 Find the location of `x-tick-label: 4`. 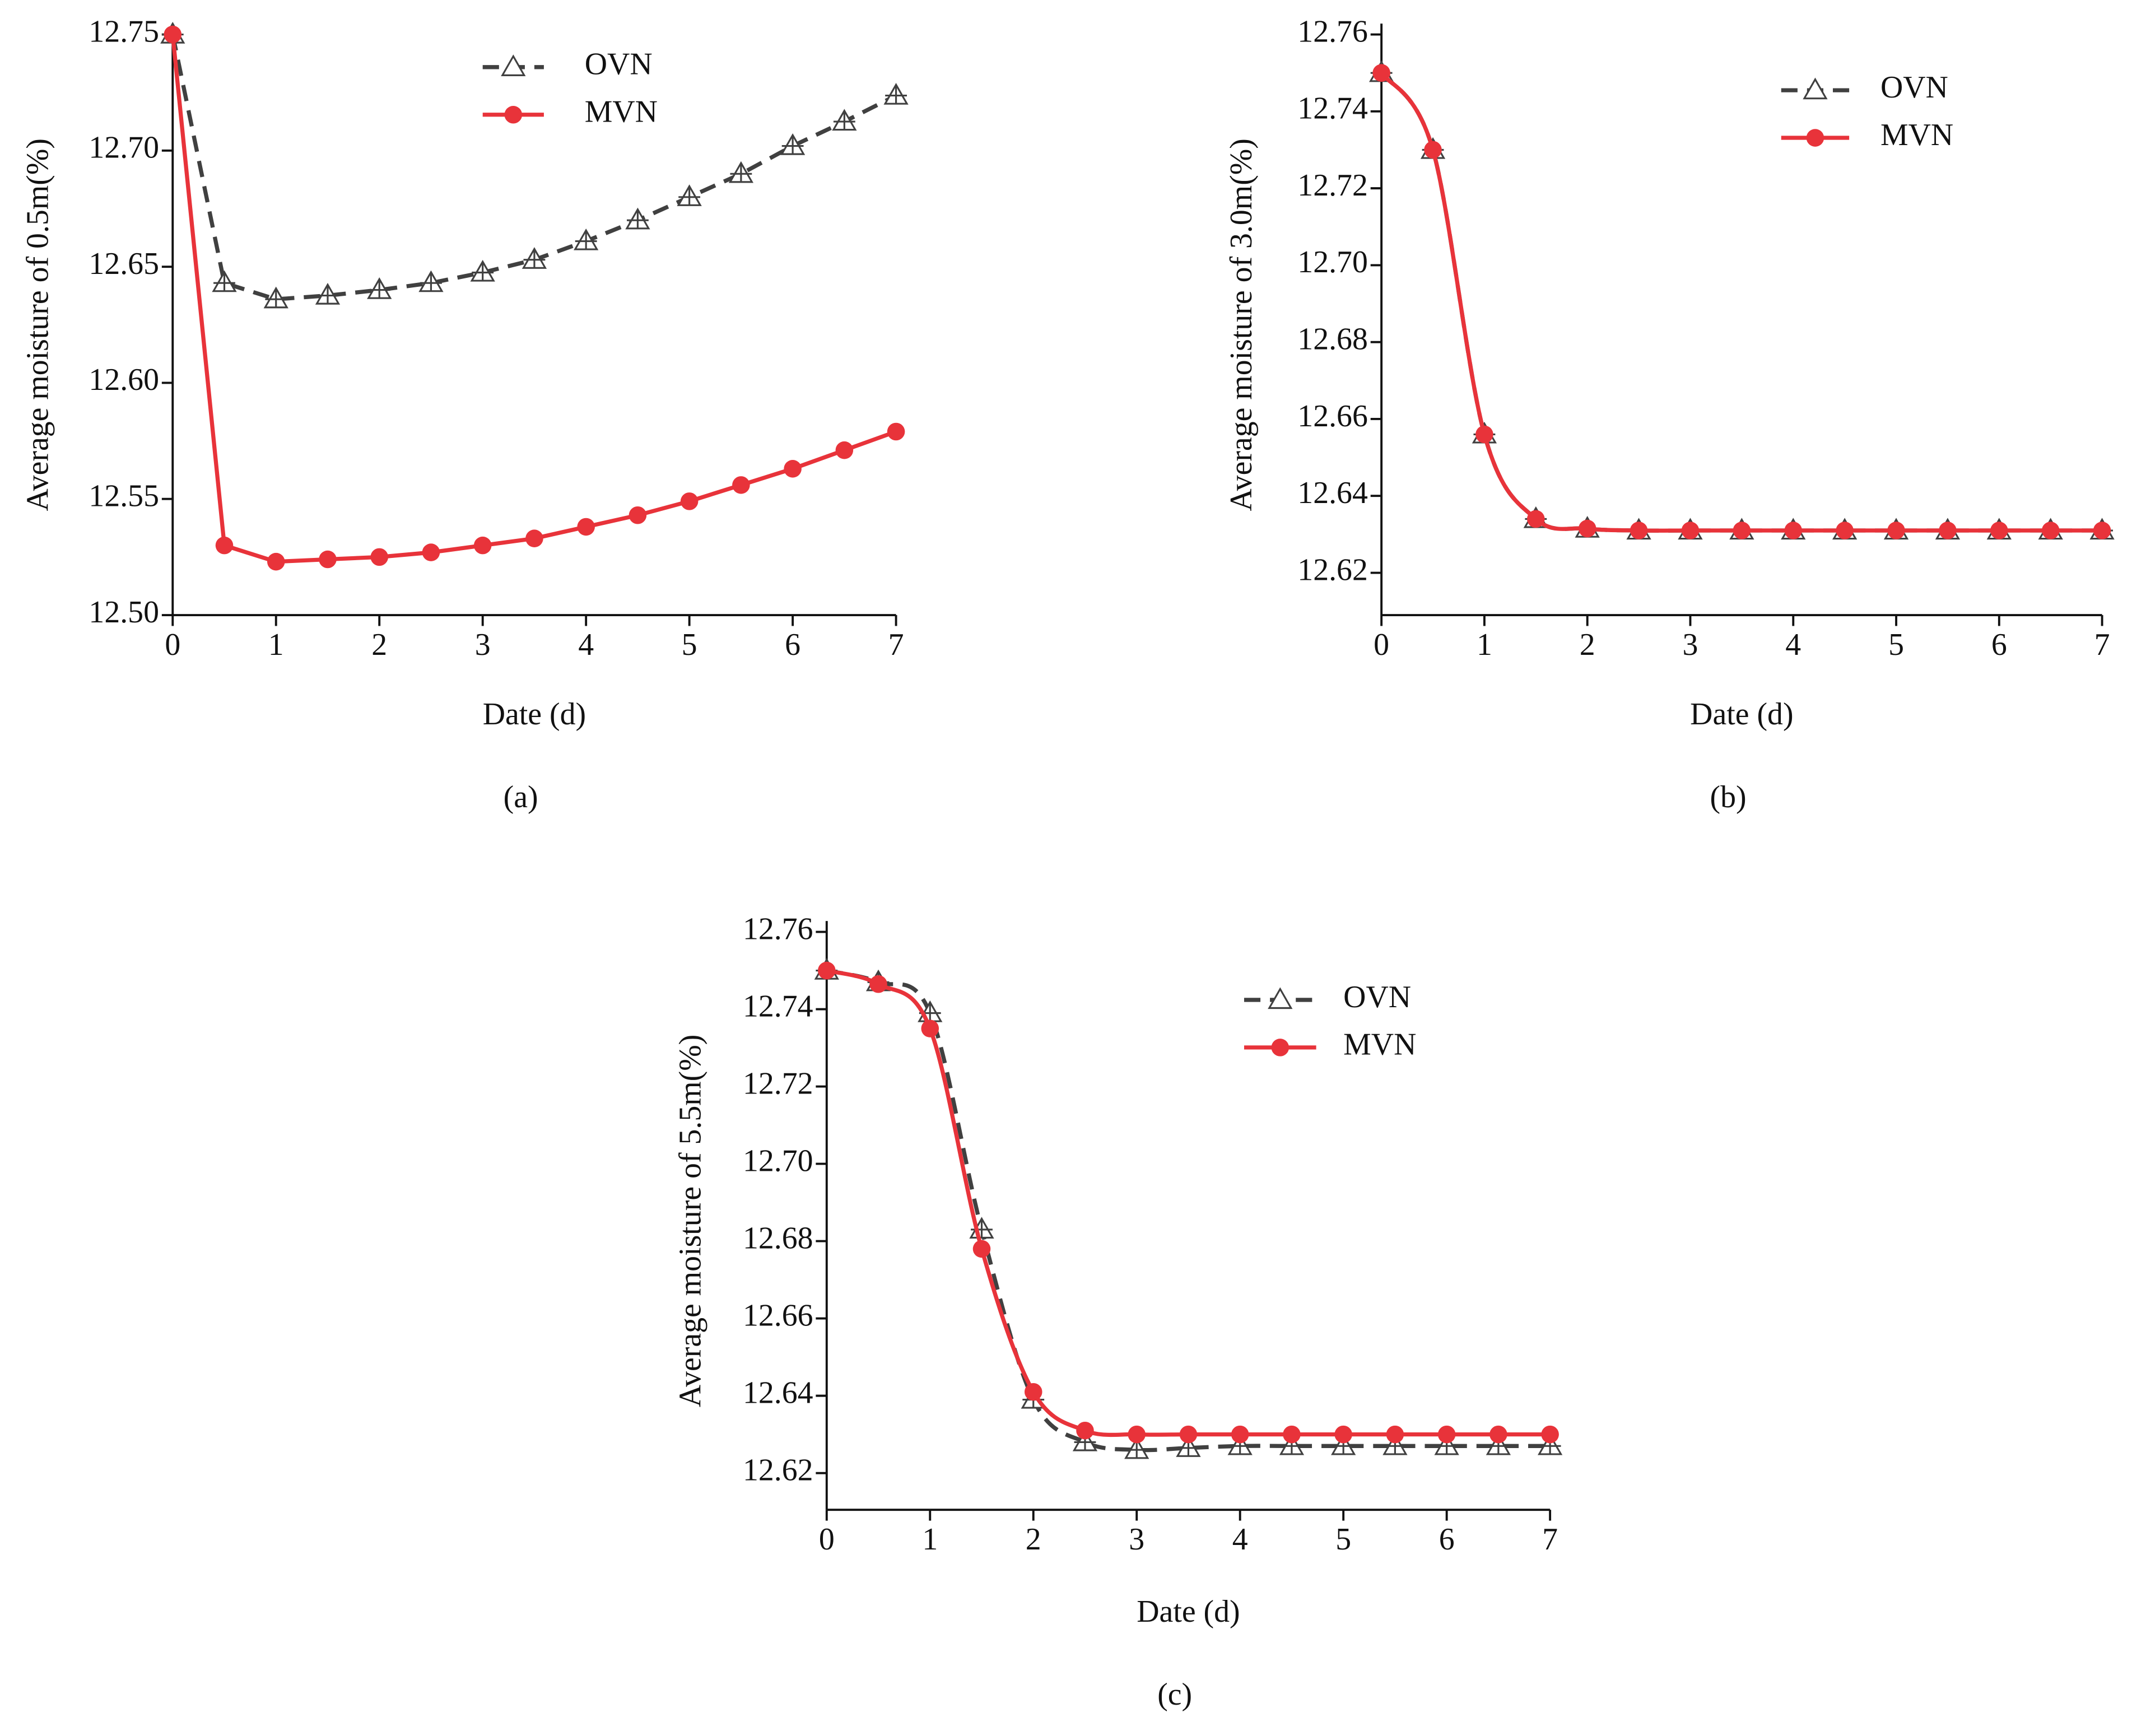

x-tick-label: 4 is located at coordinates (1240, 1539).